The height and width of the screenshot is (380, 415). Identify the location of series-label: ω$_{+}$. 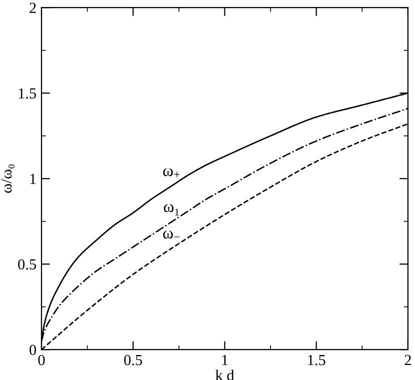
(171, 173).